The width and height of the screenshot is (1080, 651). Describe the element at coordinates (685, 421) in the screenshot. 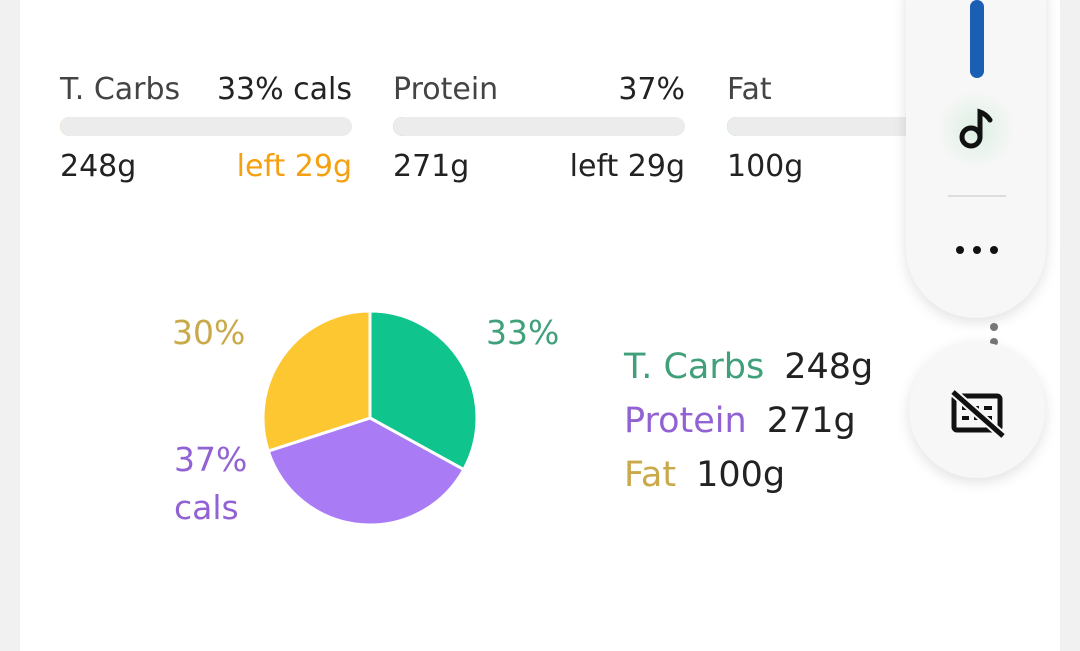

I see `legend-name: Protein` at that location.